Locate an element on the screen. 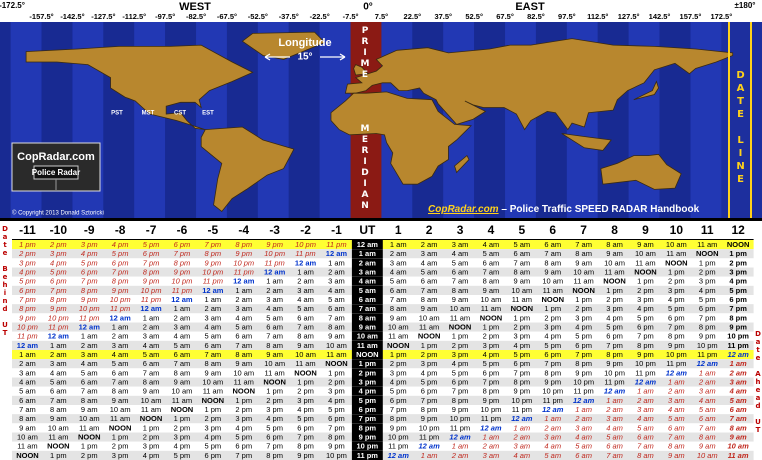 The width and height of the screenshot is (762, 460). time-cell: 10 am is located at coordinates (27, 437).